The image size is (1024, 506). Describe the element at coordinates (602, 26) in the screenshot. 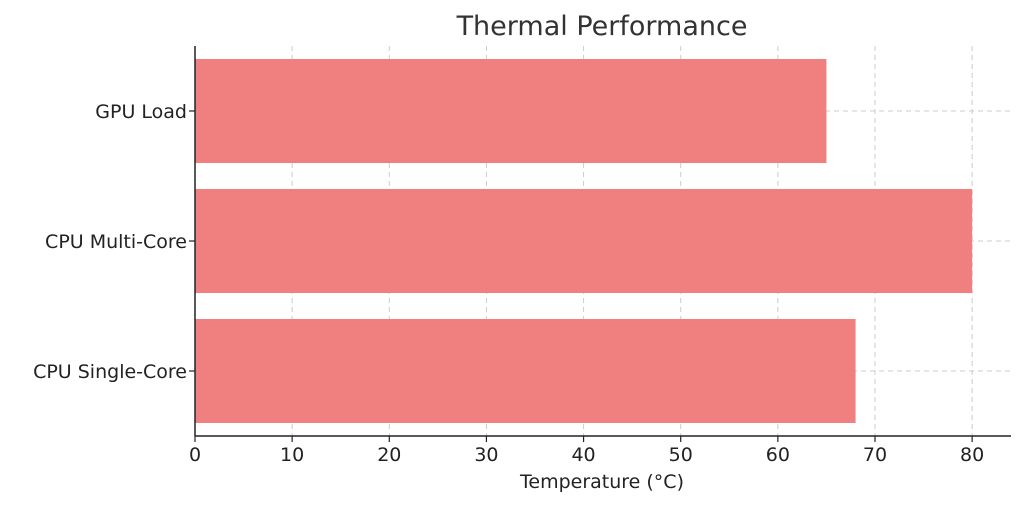

I see `chart-title: Thermal Performance` at that location.